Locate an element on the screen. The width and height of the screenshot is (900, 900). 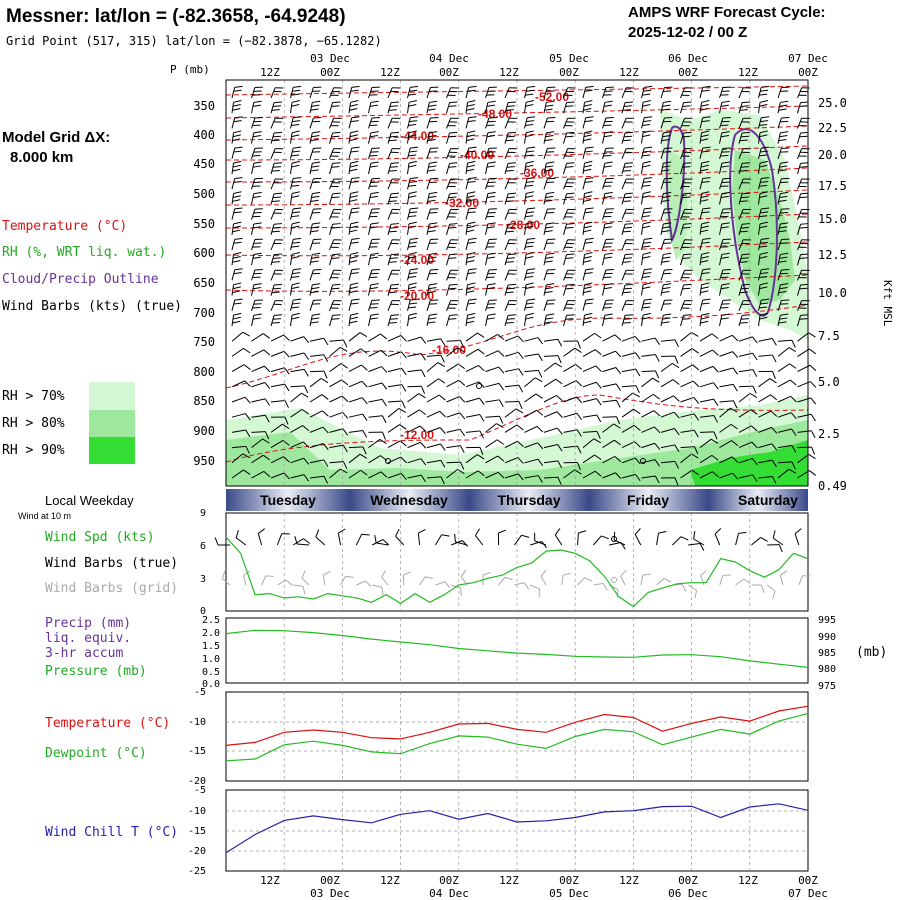
pressure-tick: 800 is located at coordinates (204, 372).